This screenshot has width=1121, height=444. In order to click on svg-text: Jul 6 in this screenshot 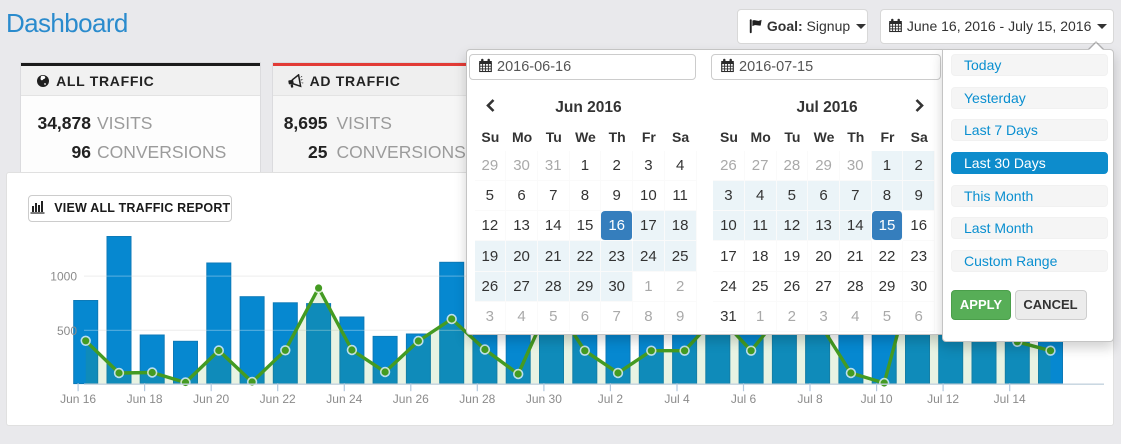, I will do `click(744, 399)`.